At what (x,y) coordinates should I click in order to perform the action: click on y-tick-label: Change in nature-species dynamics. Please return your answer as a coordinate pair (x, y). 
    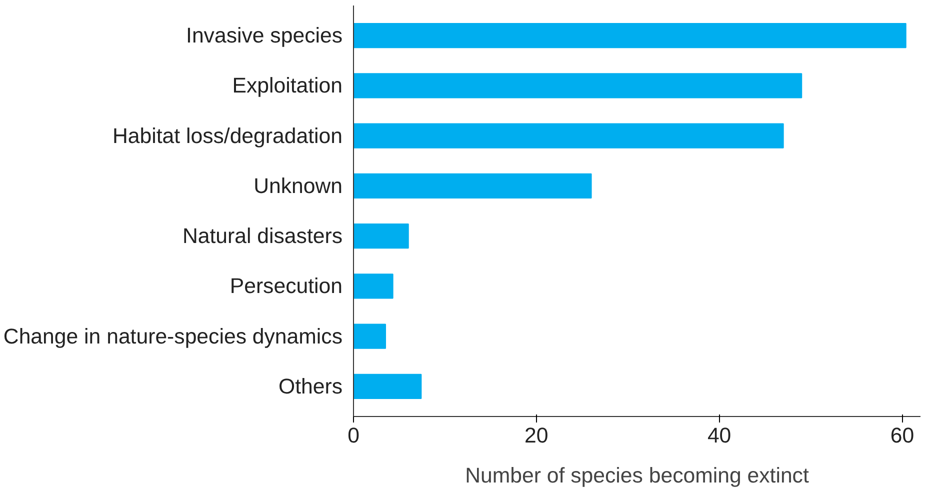
    Looking at the image, I should click on (173, 336).